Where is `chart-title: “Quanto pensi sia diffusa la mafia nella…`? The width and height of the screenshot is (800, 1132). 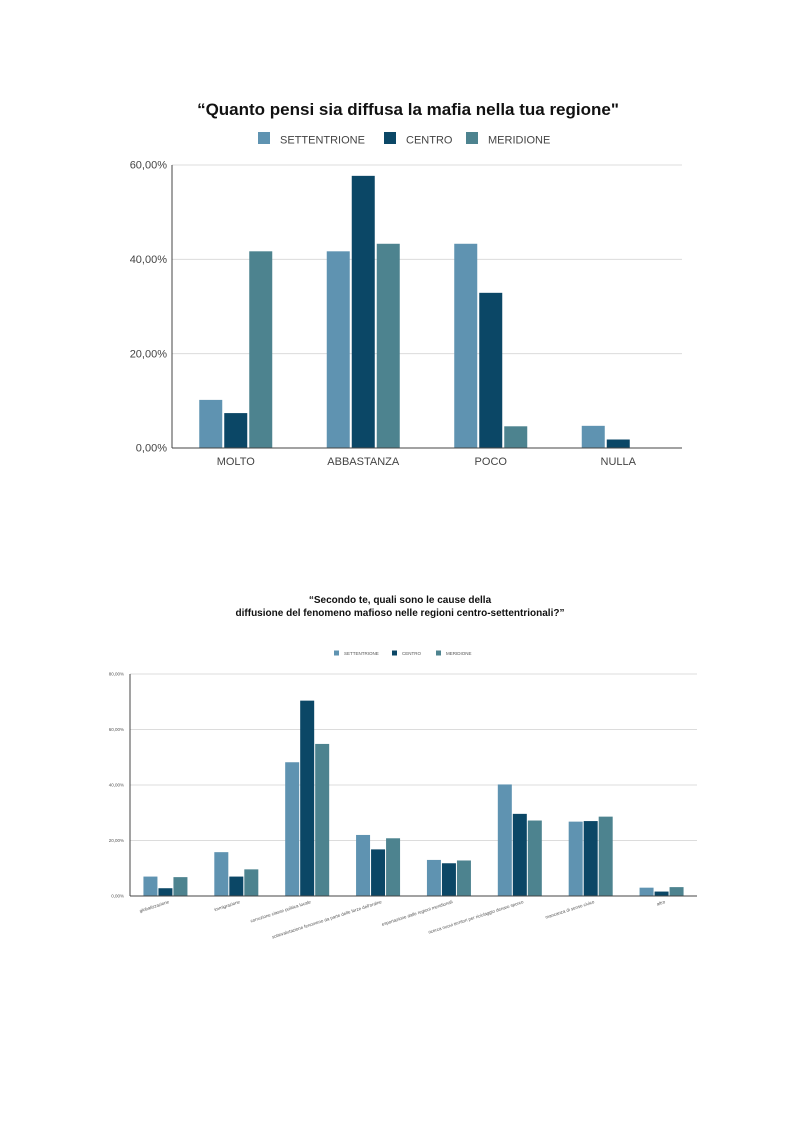
chart-title: “Quanto pensi sia diffusa la mafia nella… is located at coordinates (408, 109).